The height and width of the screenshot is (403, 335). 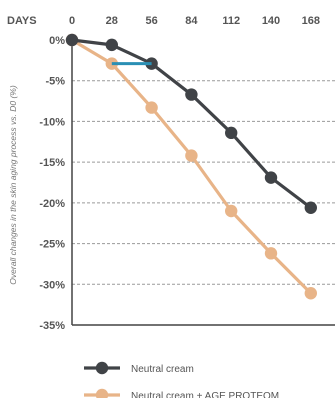 I want to click on y-tick-label: -20%, so click(x=52, y=204).